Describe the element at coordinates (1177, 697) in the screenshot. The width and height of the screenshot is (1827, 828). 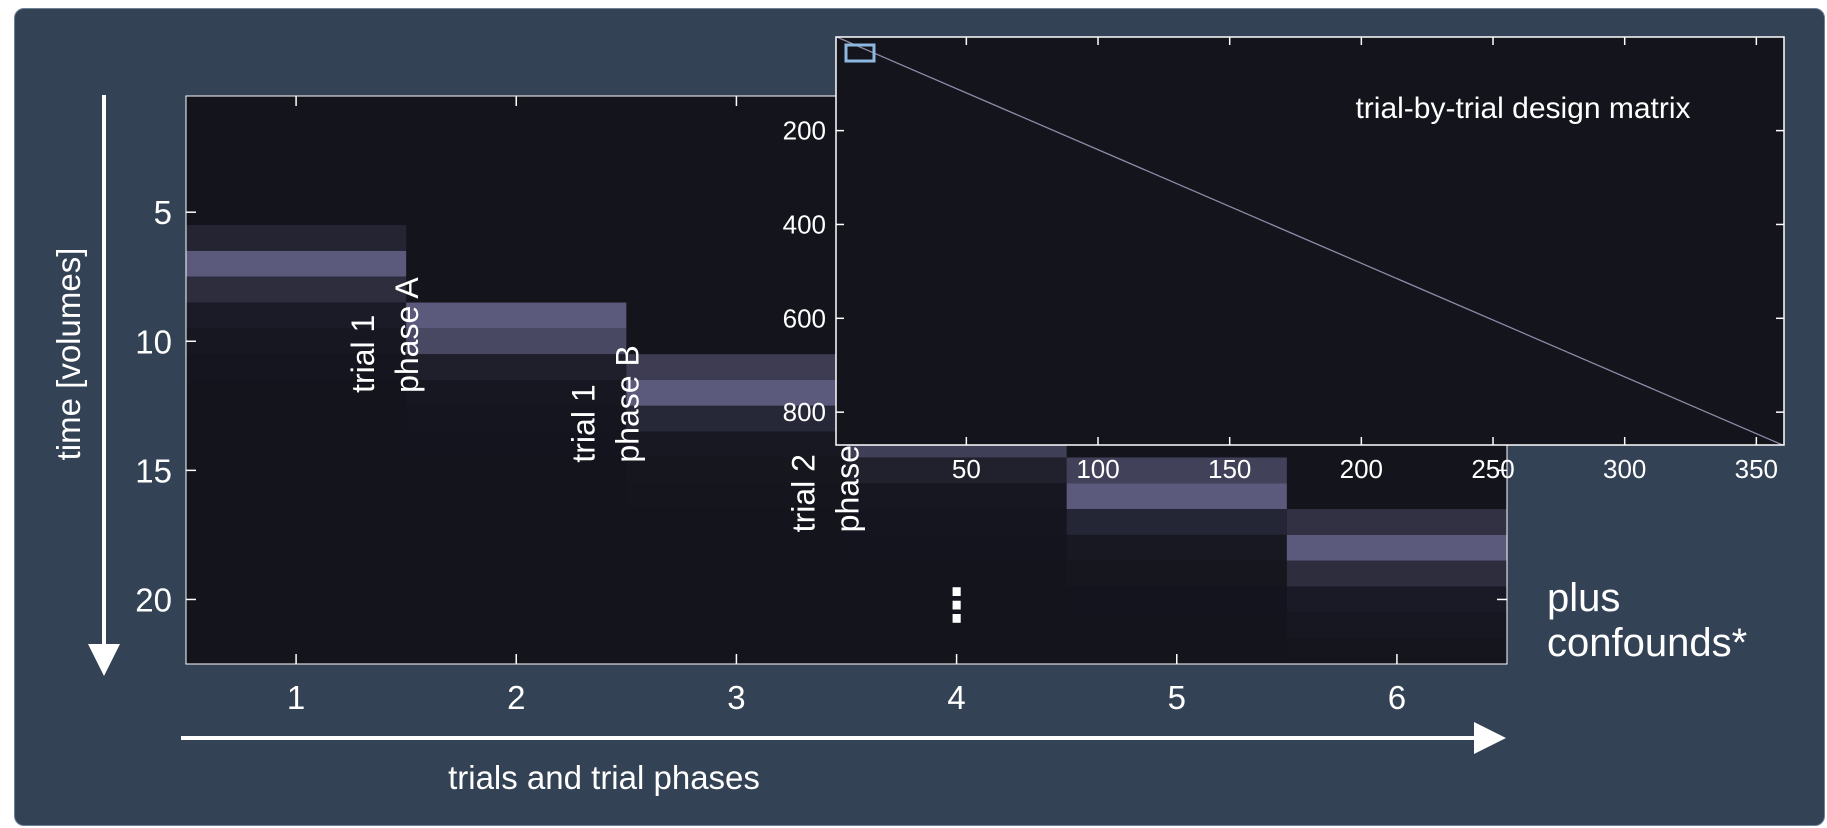
I see `x-tick-label: 5` at that location.